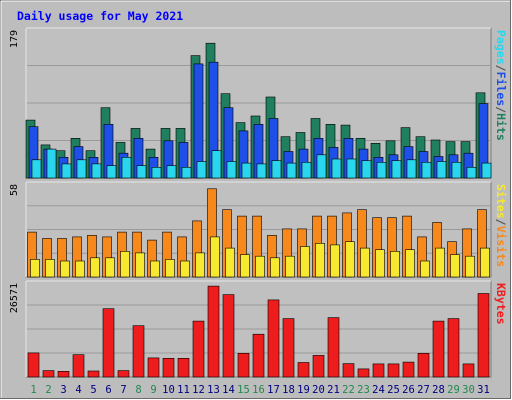  Describe the element at coordinates (438, 390) in the screenshot. I see `x-tick-day-28: 28` at that location.